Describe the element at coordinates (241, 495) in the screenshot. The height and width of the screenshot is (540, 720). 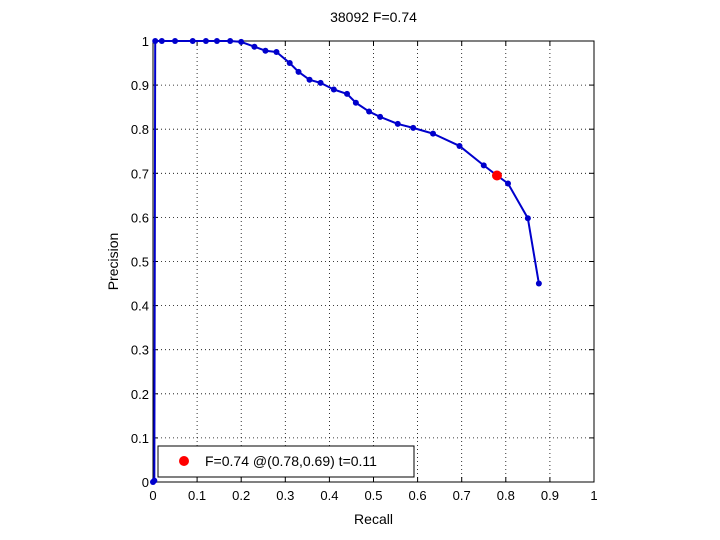
I see `x-tick-label: 0.2` at that location.